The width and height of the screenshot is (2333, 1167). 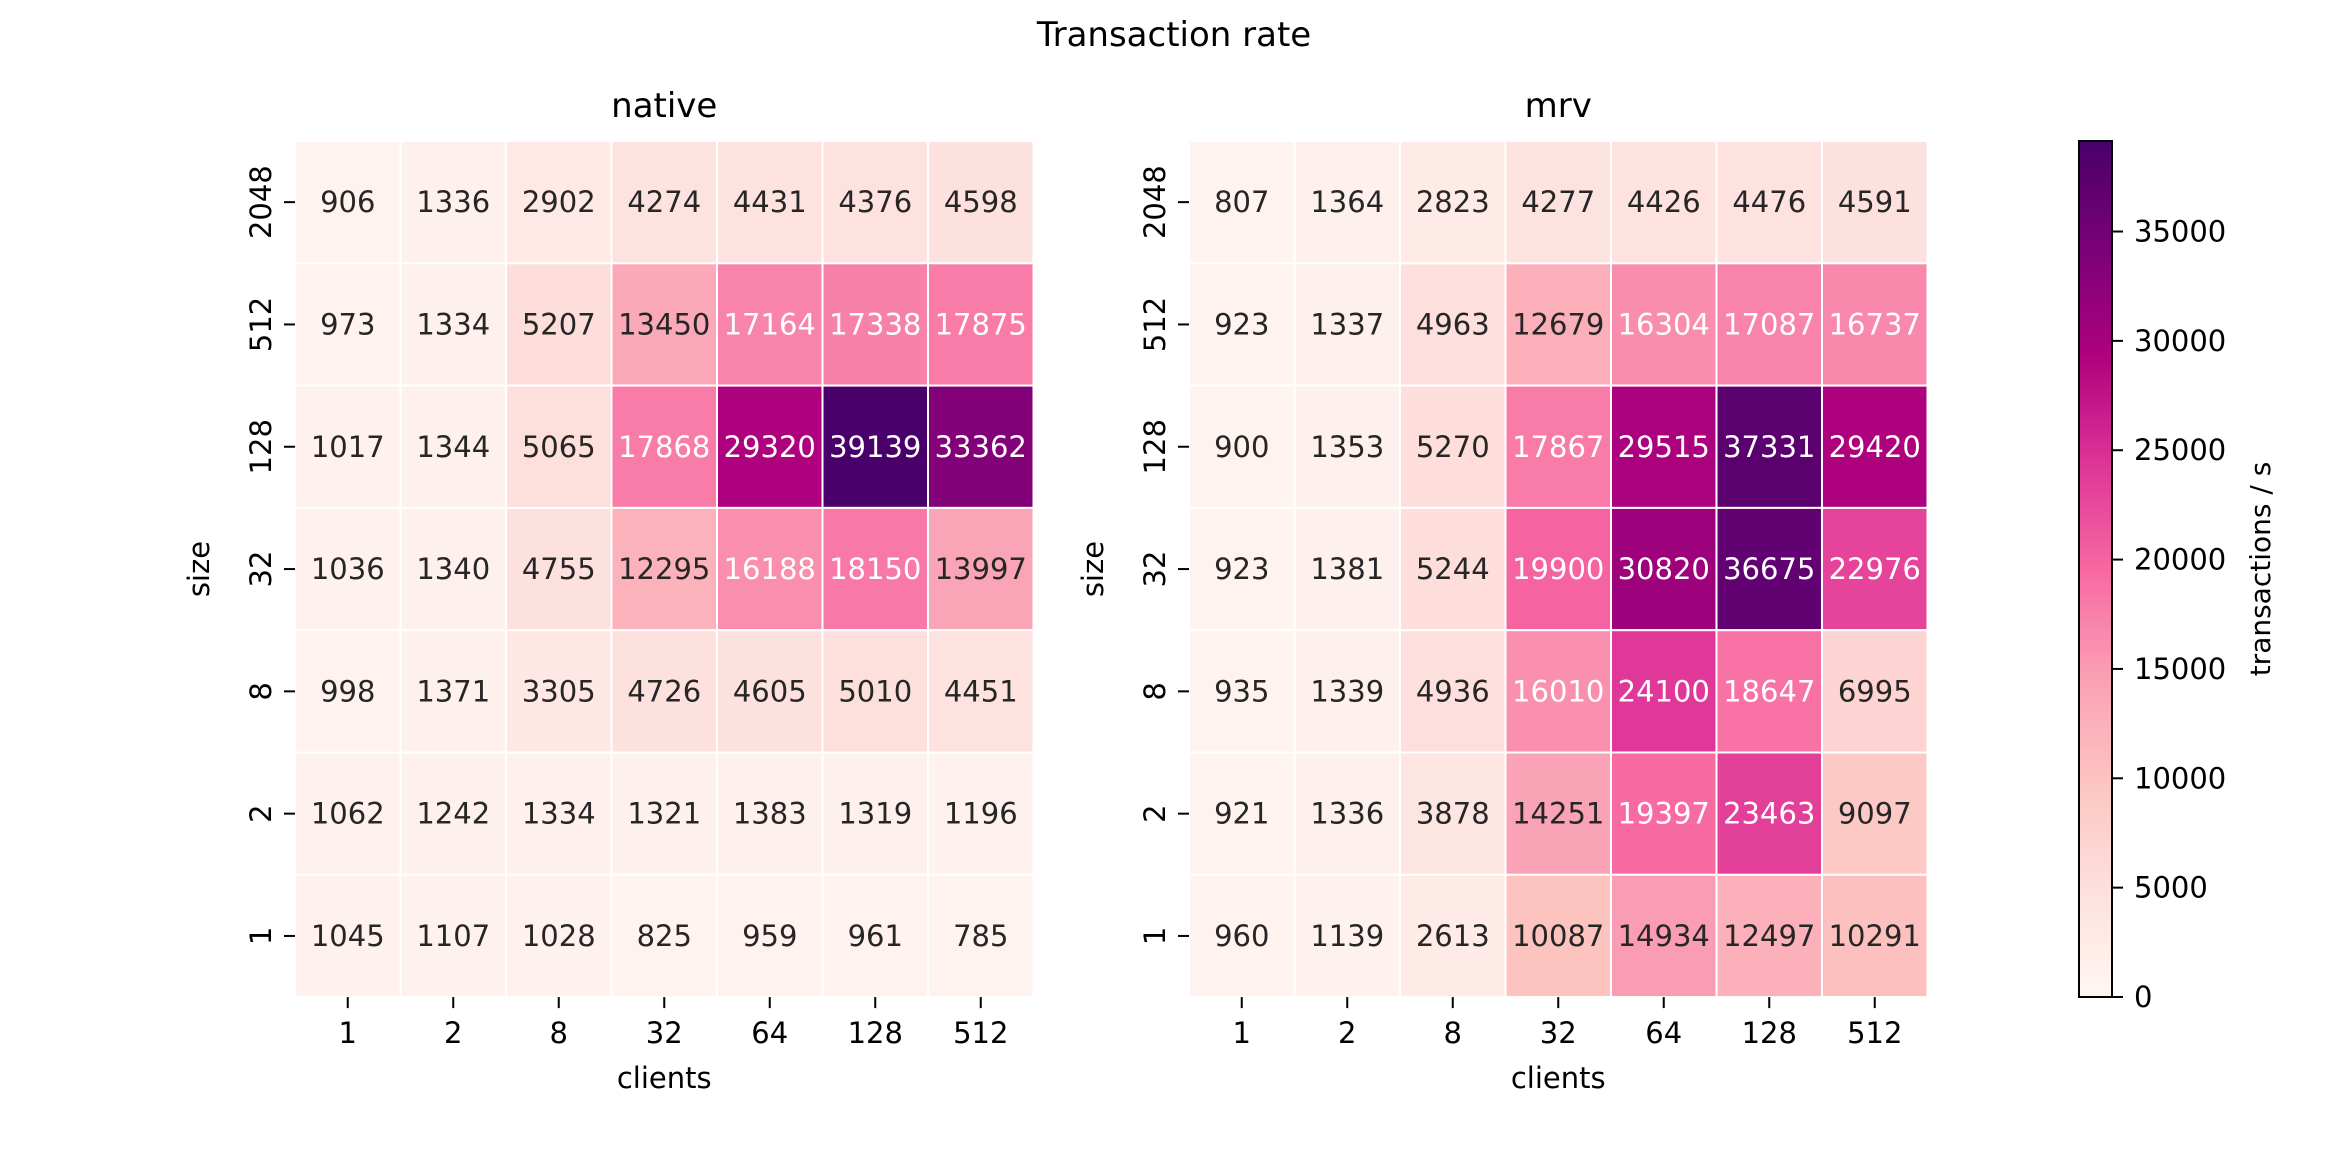 I want to click on cell-value-label: 23463, so click(x=1769, y=814).